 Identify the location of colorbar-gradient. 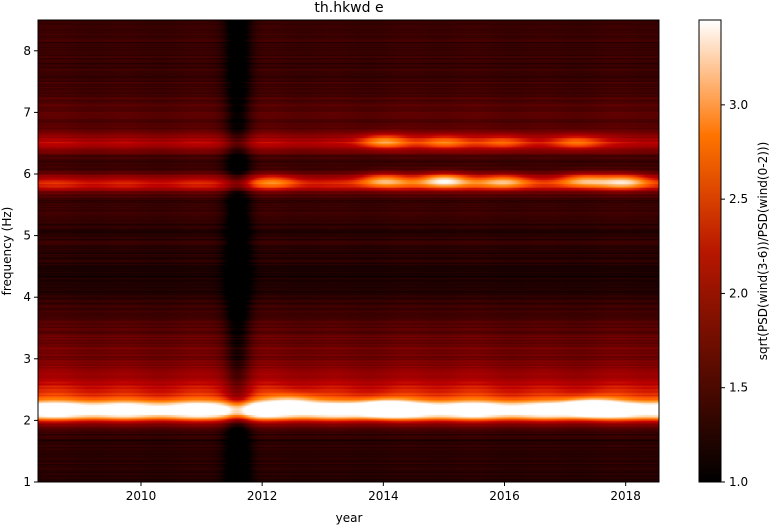
(710, 251).